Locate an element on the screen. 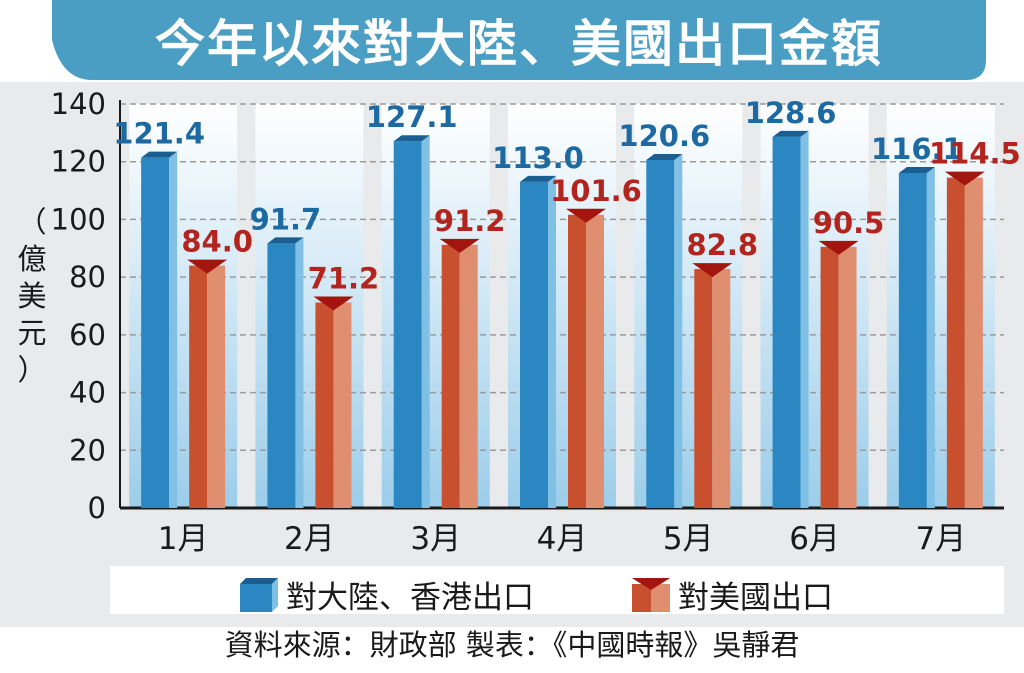 This screenshot has height=673, width=1024. legend-swatch-usa is located at coordinates (651, 594).